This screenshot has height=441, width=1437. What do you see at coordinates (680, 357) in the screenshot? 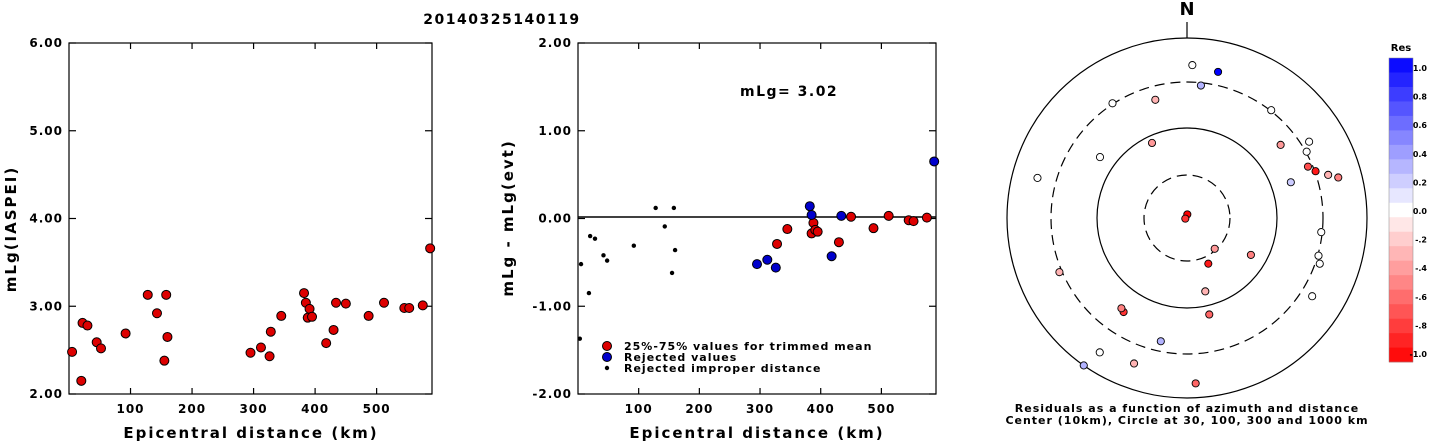
I see `legend-label-rejected: Rejected values` at bounding box center [680, 357].